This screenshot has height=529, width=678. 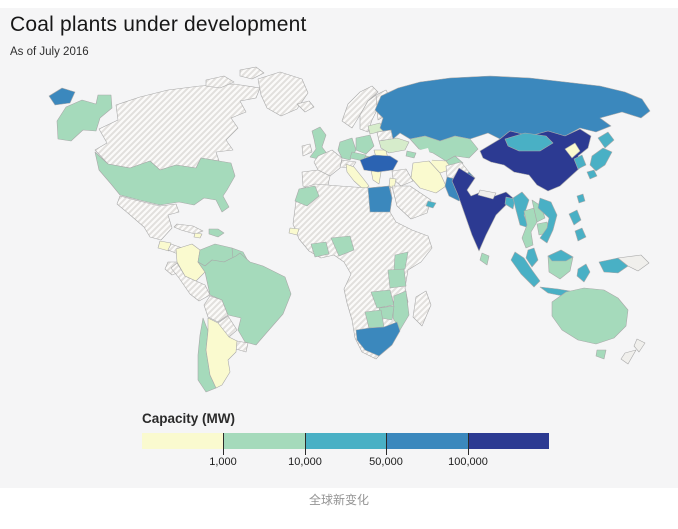 What do you see at coordinates (365, 144) in the screenshot?
I see `country-poland` at bounding box center [365, 144].